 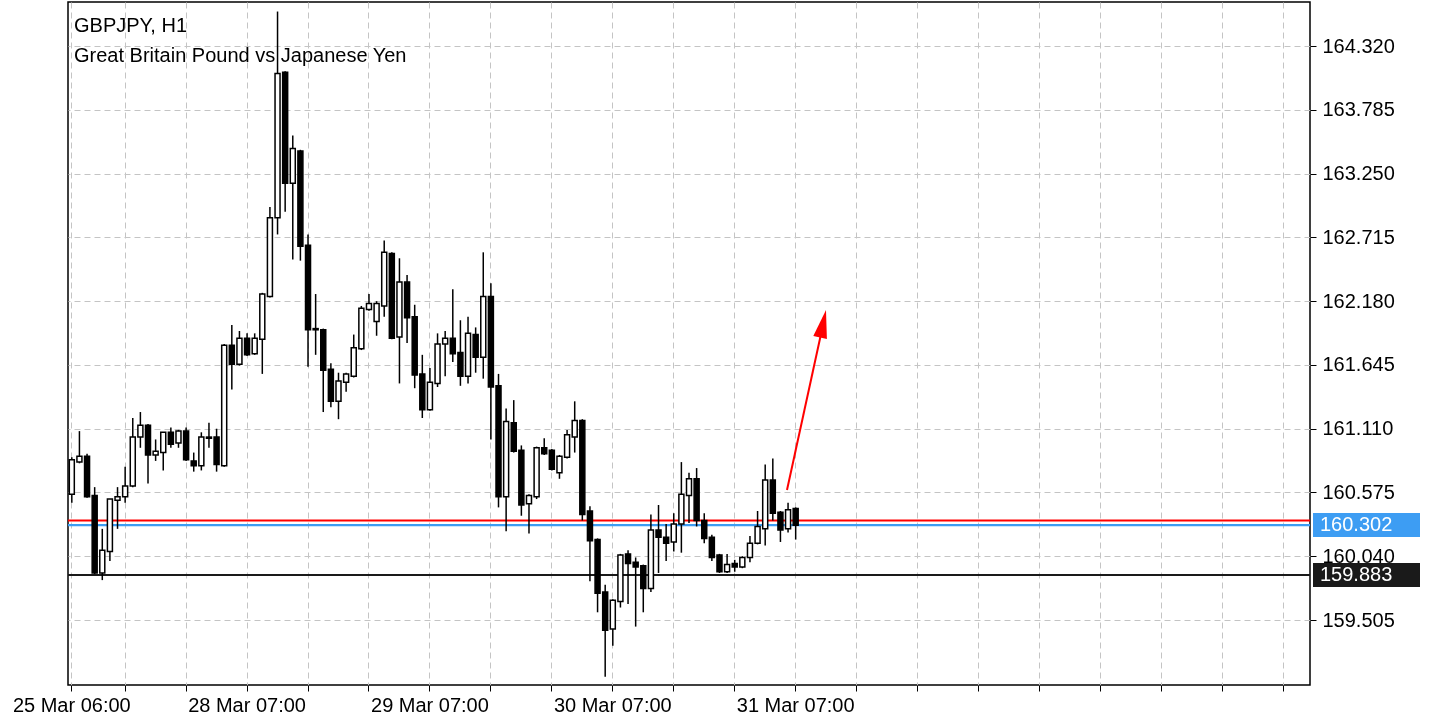 What do you see at coordinates (1358, 428) in the screenshot?
I see `y-tick-label: 161.110` at bounding box center [1358, 428].